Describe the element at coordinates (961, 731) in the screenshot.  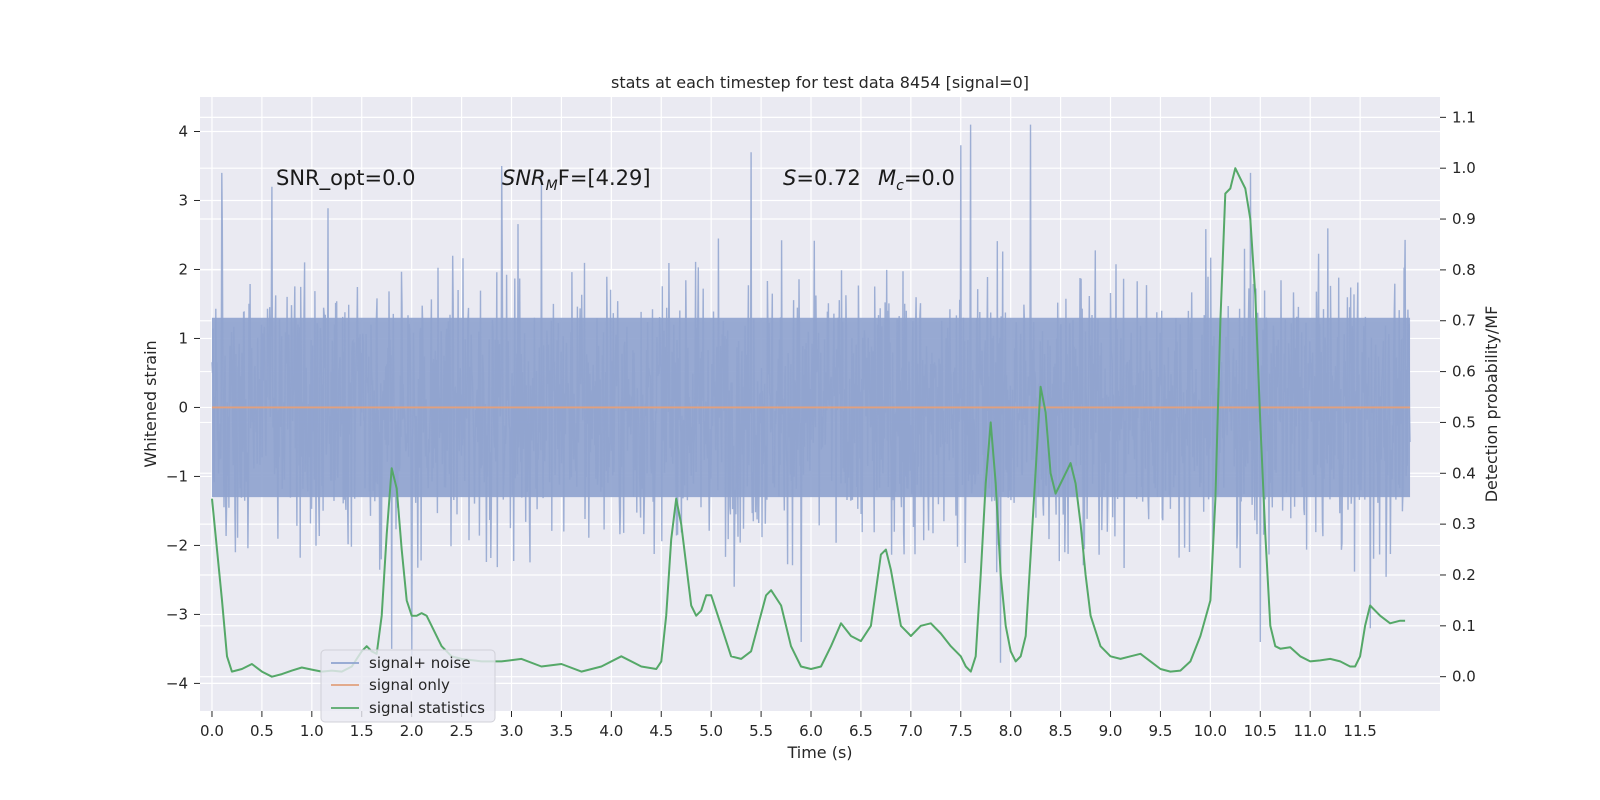
I see `x-tick-label: 7.5` at that location.